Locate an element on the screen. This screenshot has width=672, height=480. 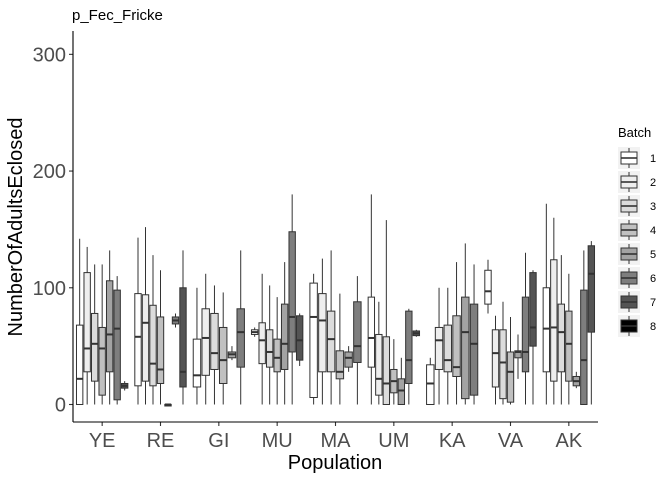
y-tick-label: 0 is located at coordinates (60, 405).